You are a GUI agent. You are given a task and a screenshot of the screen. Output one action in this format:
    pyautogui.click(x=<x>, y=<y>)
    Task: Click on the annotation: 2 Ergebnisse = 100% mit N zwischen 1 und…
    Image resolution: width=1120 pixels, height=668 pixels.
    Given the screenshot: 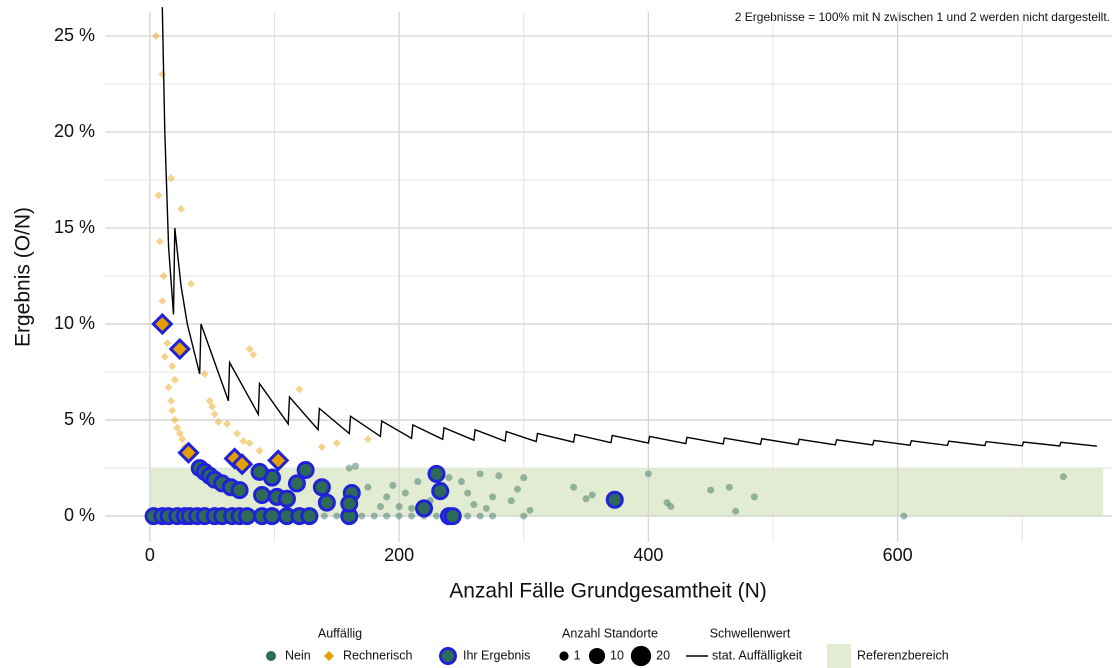 What is the action you would take?
    pyautogui.click(x=922, y=17)
    